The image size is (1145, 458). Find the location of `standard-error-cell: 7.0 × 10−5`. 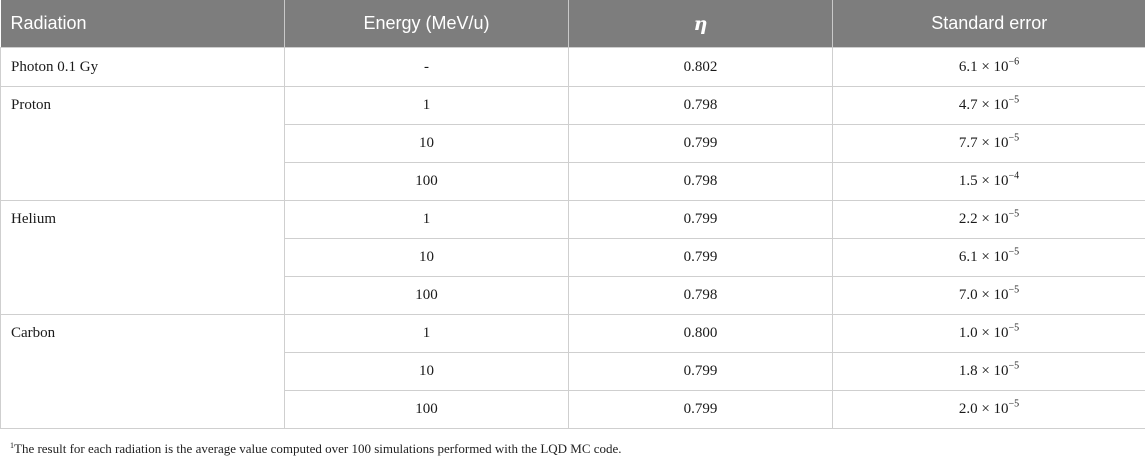

standard-error-cell: 7.0 × 10−5 is located at coordinates (988, 295).